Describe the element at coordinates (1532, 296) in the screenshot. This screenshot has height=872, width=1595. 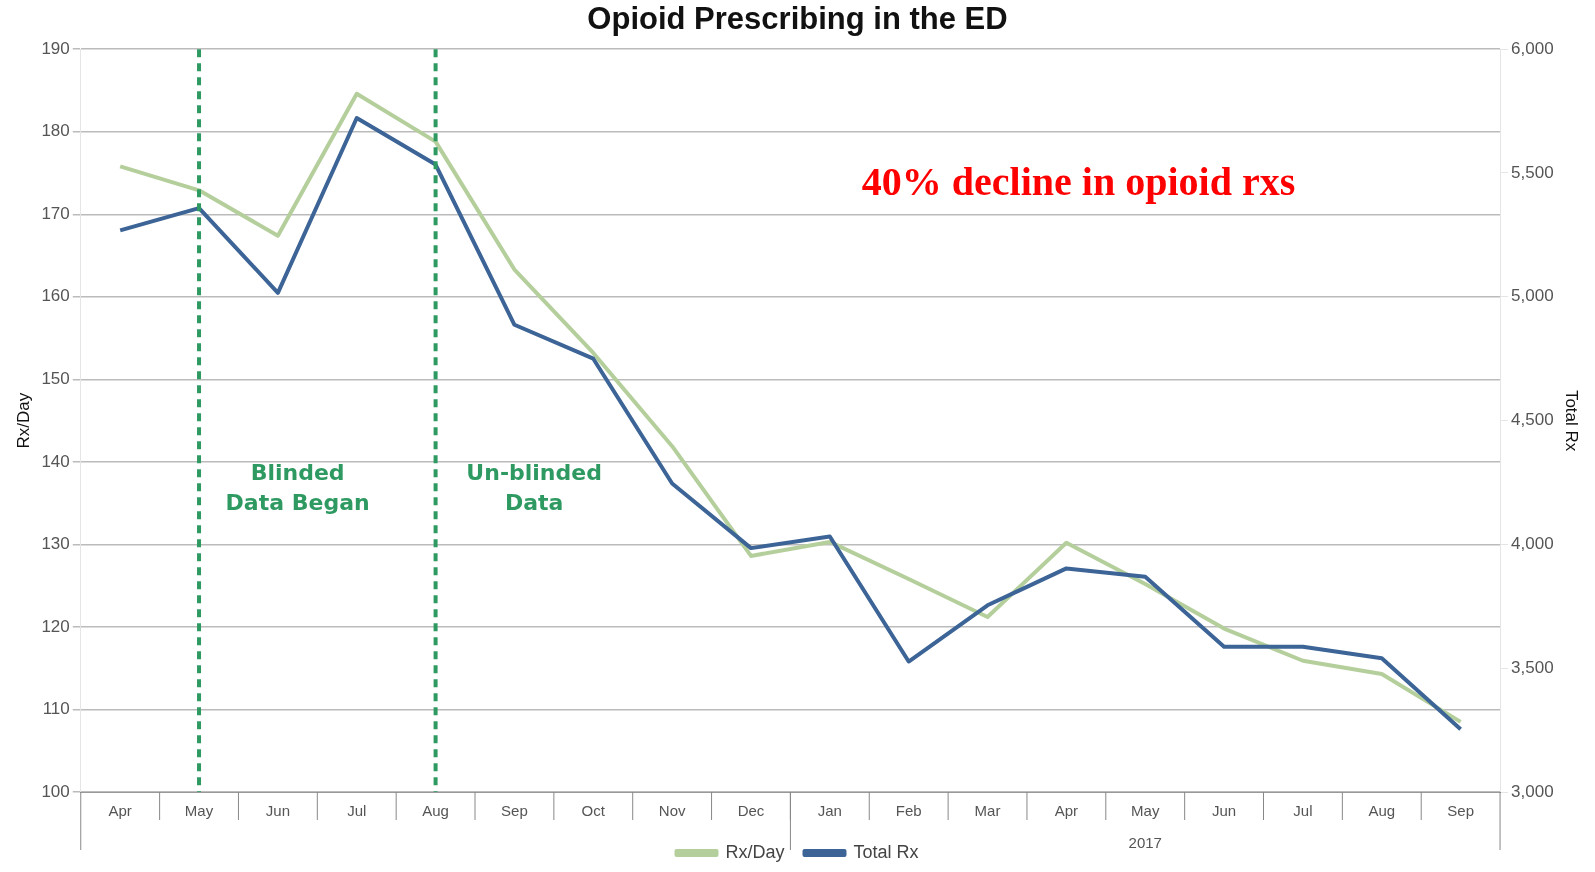
I see `y2-tick-label: 5,000` at that location.